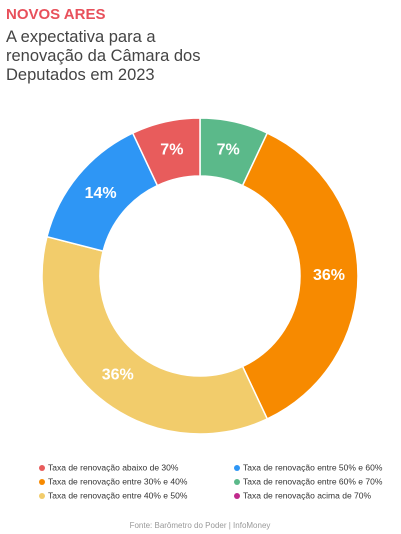 This screenshot has width=401, height=534. What do you see at coordinates (200, 525) in the screenshot?
I see `source: Fonte: Barômetro do Poder | InfoMoney` at bounding box center [200, 525].